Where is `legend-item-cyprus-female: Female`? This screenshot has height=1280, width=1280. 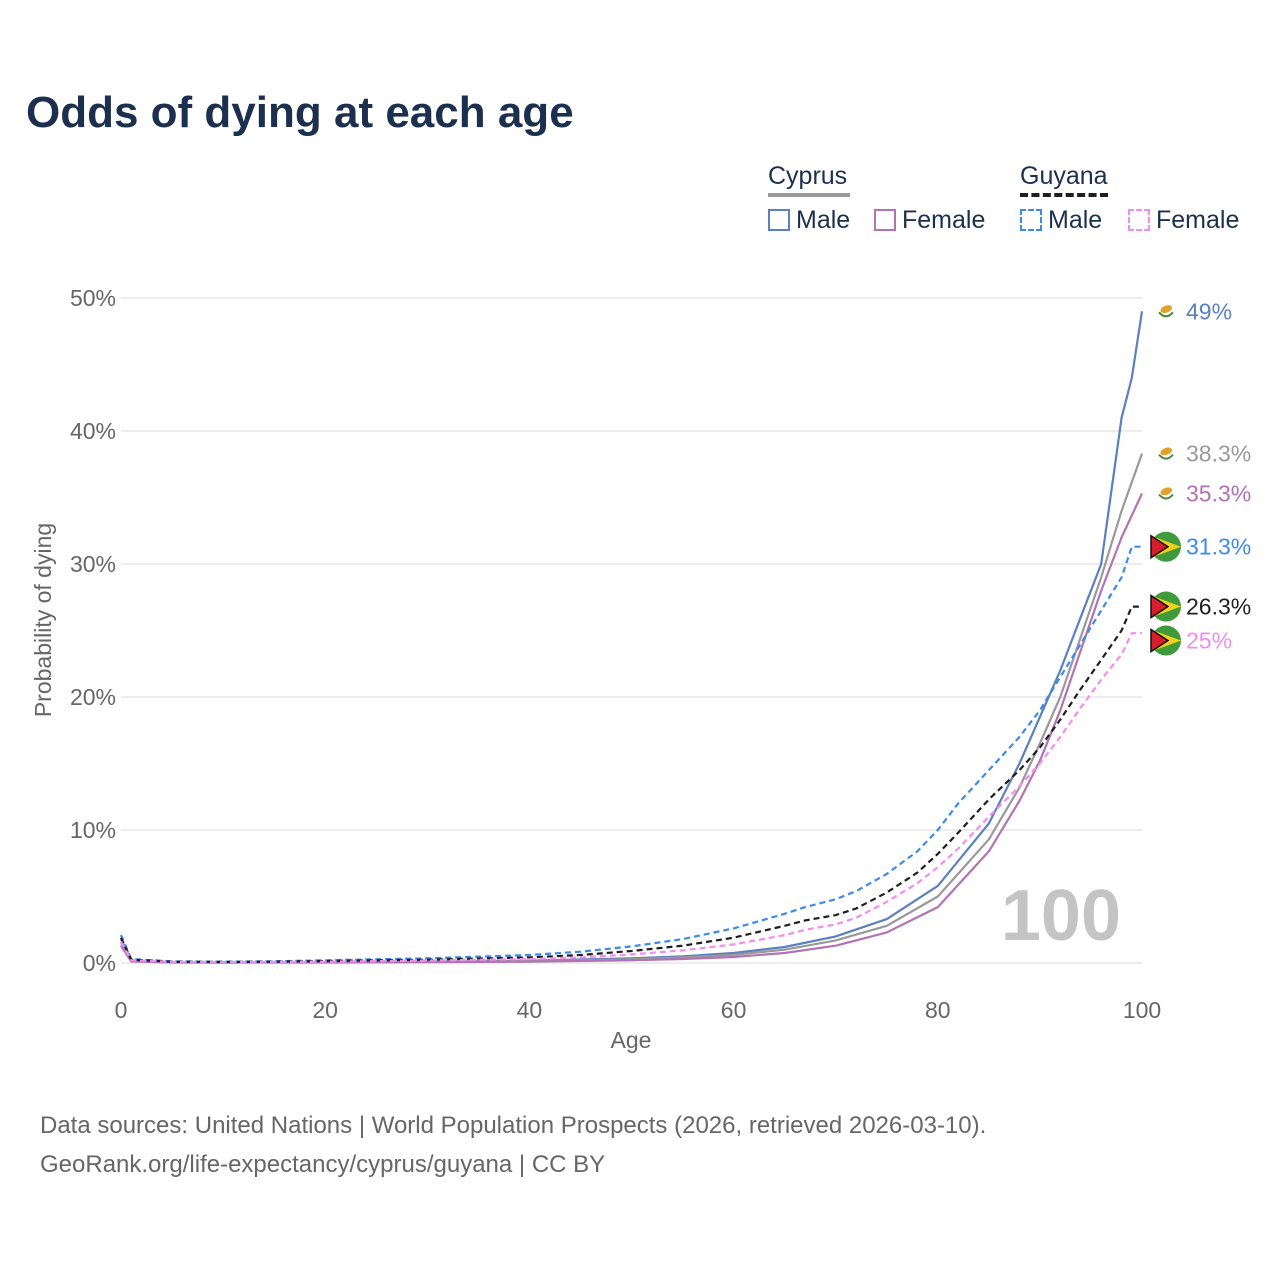 legend-item-cyprus-female: Female is located at coordinates (929, 220).